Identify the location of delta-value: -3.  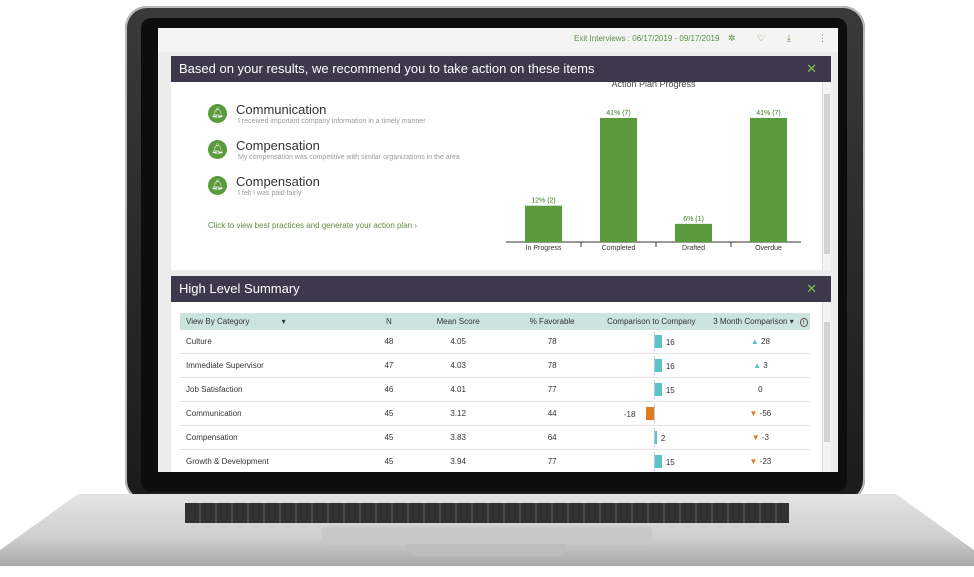
(765, 437).